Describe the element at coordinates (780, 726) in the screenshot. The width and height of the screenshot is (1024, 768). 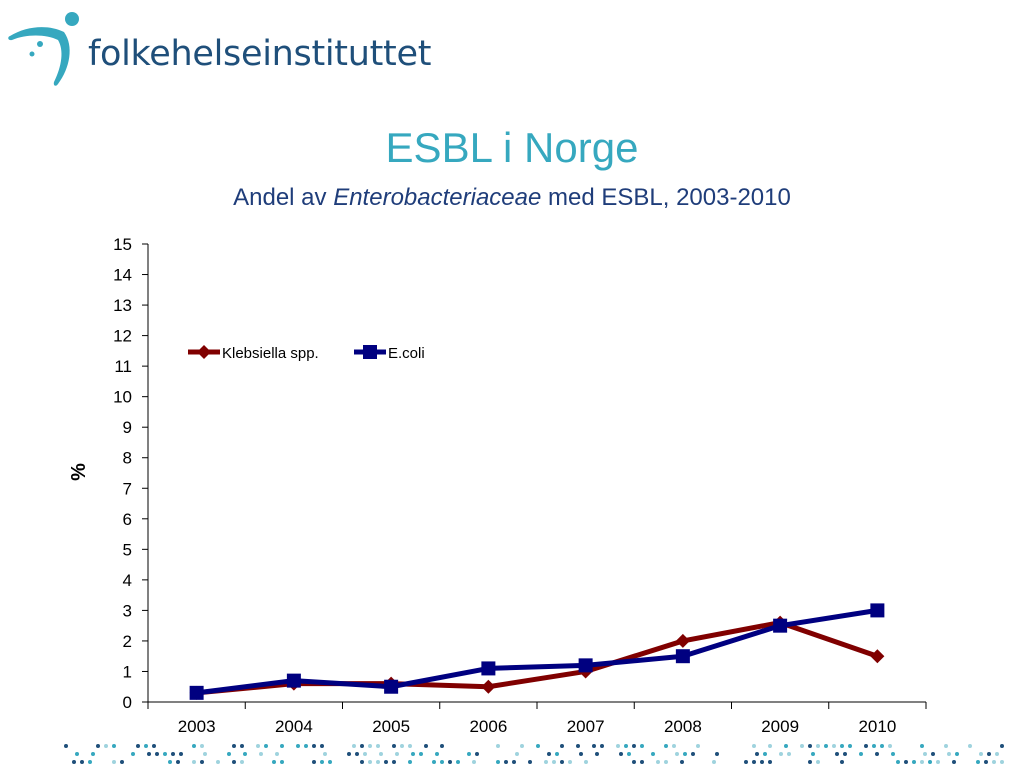
I see `x-tick-label: 2009` at that location.